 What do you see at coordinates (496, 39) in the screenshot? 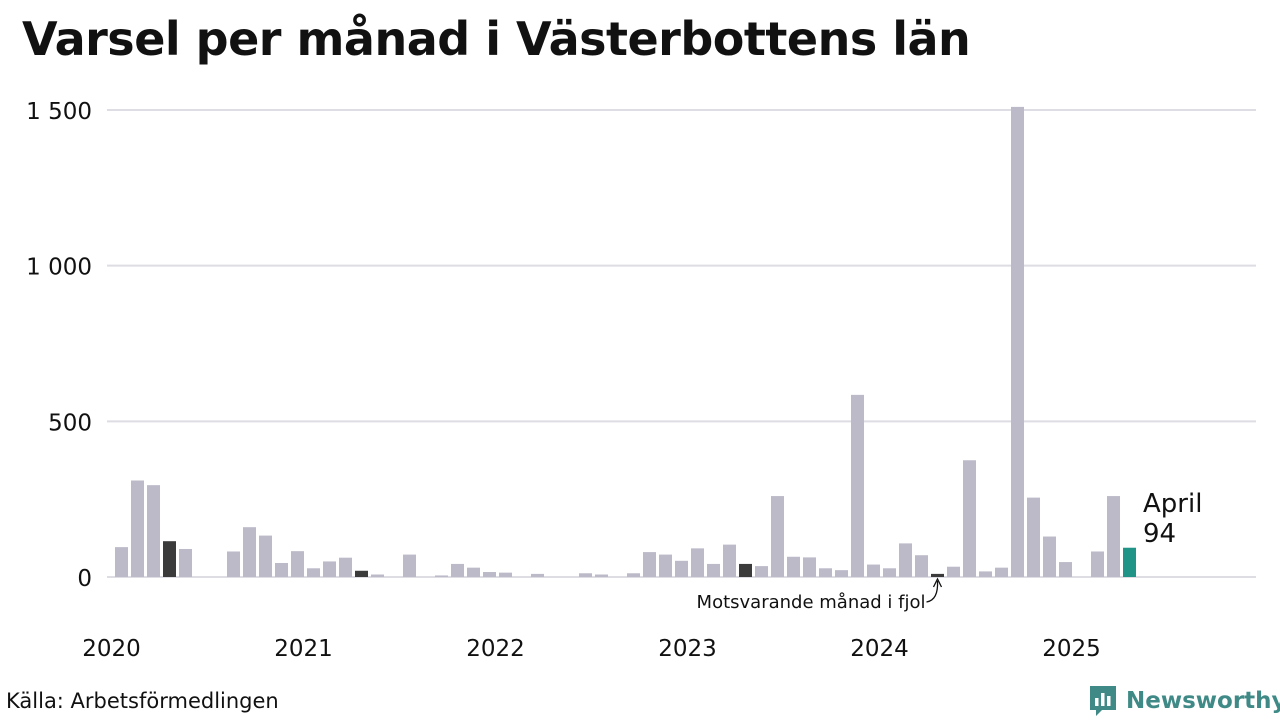
I see `chart-title: Varsel per månad i Västerbottens län` at bounding box center [496, 39].